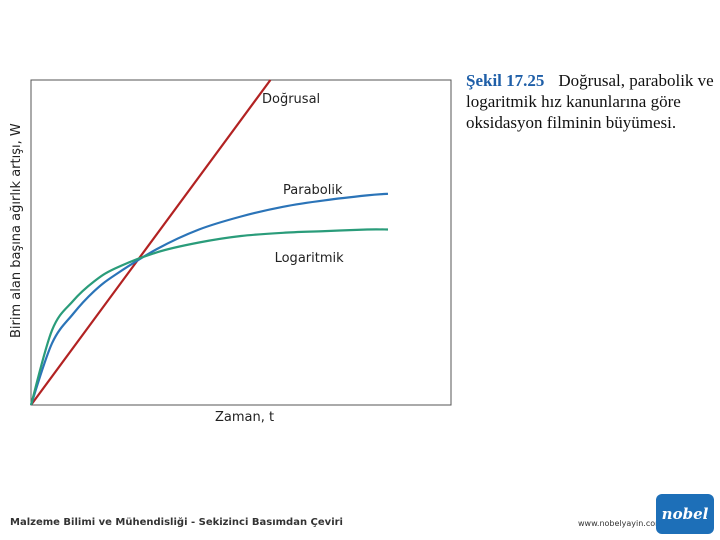 This screenshot has height=540, width=720. I want to click on x-axis-label: Zaman, t, so click(244, 417).